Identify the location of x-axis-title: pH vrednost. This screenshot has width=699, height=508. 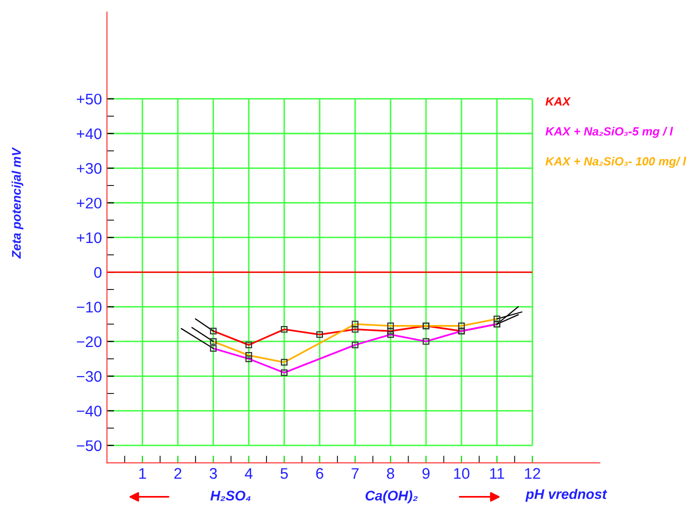
(566, 495).